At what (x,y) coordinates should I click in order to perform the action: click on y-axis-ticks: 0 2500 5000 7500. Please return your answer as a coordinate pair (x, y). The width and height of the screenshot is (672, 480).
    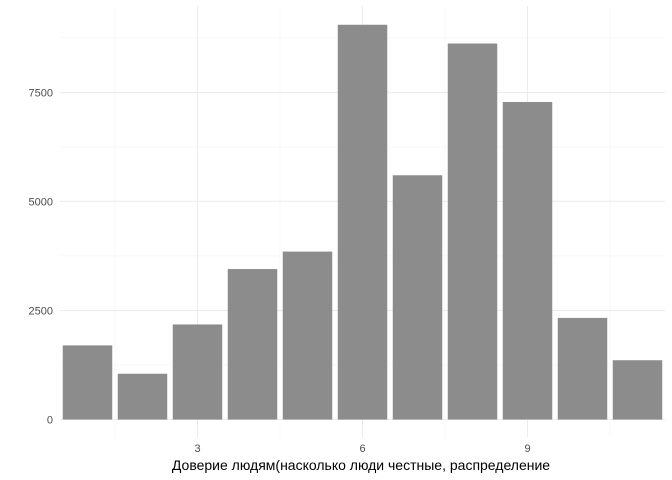
    Looking at the image, I should click on (41, 256).